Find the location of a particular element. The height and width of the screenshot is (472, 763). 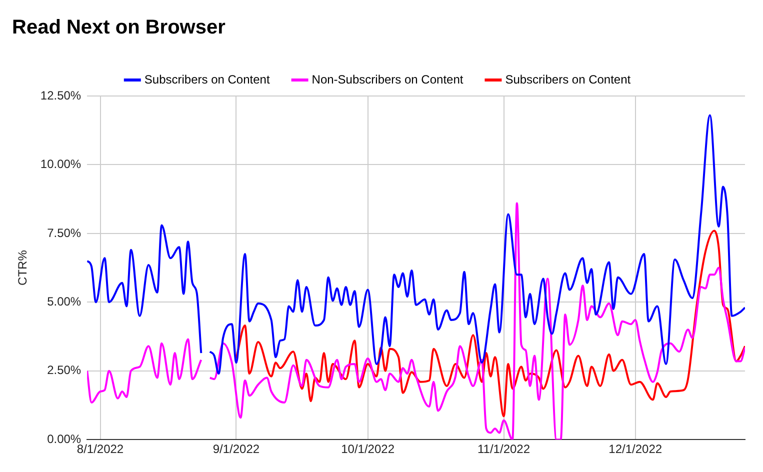

x-tick-label: 10/1/2022 is located at coordinates (368, 449).